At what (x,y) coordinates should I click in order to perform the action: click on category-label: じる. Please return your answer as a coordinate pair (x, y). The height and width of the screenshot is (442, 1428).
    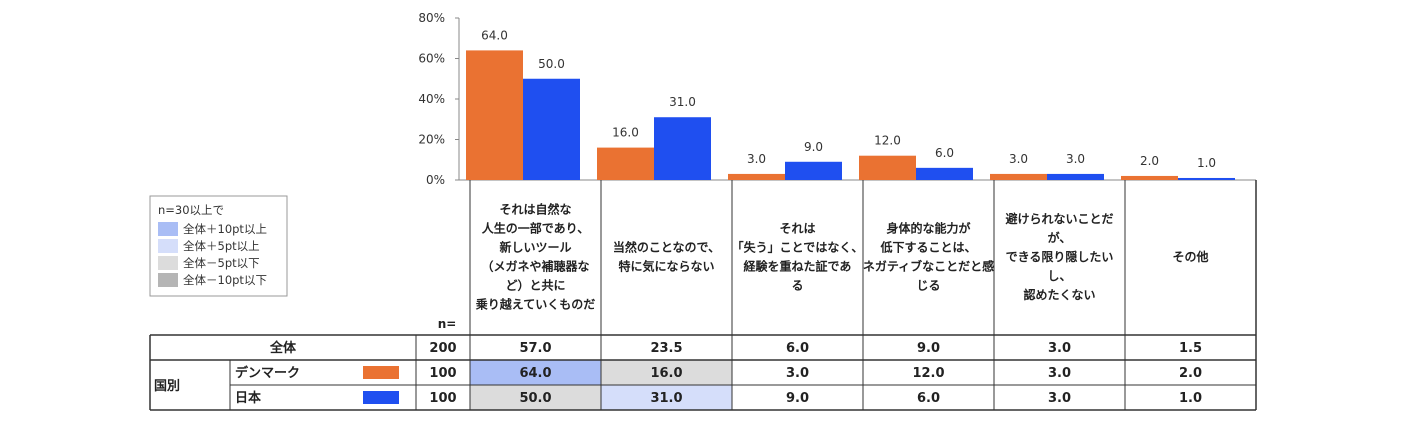
    Looking at the image, I should click on (928, 286).